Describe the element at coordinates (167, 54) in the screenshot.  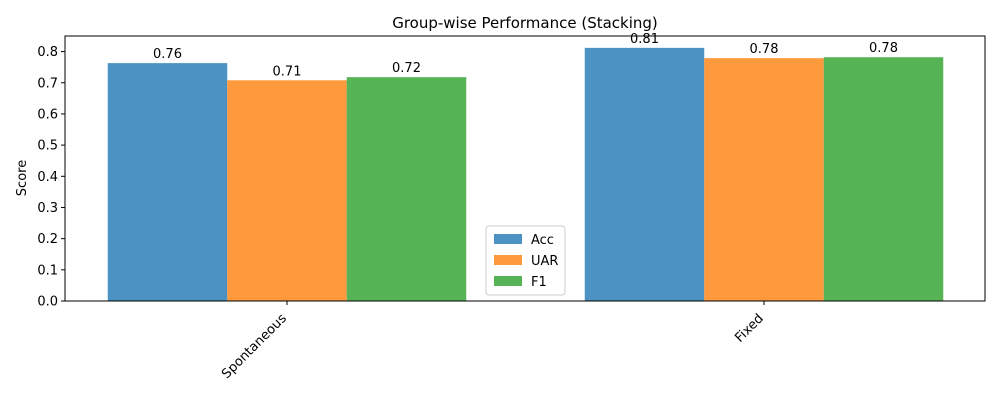
I see `data-label-acc-spontaneous: 0.76` at that location.